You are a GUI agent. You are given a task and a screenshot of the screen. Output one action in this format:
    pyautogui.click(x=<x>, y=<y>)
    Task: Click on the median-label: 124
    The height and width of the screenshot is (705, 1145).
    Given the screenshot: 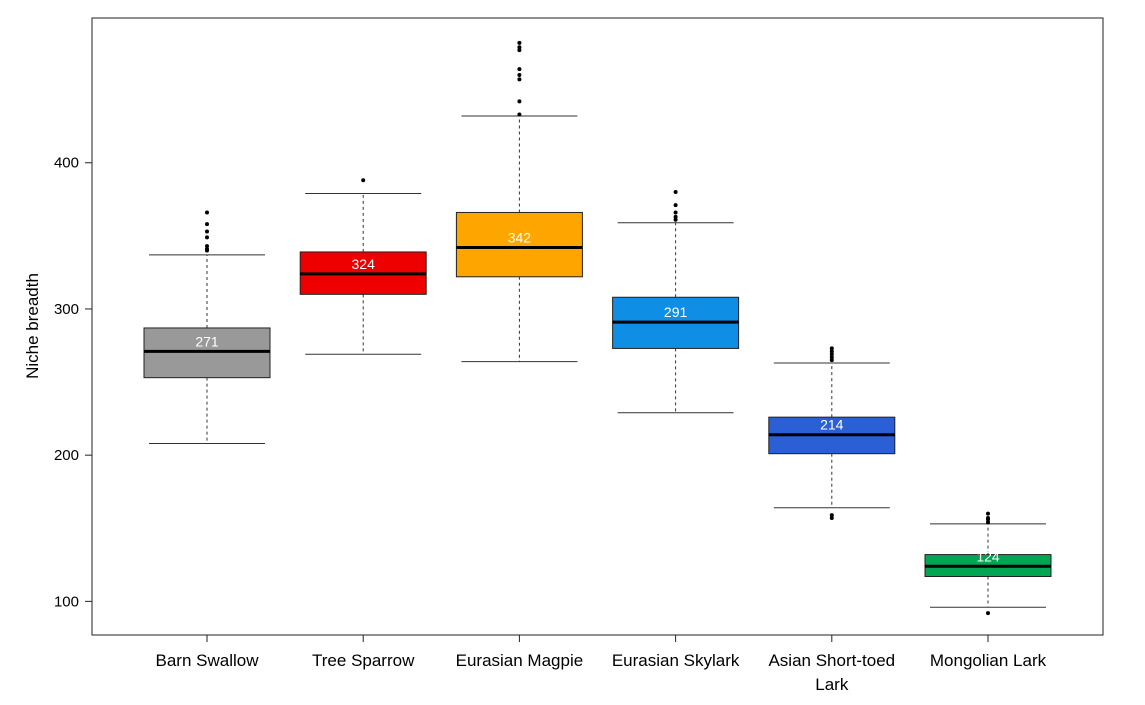 What is the action you would take?
    pyautogui.click(x=988, y=556)
    